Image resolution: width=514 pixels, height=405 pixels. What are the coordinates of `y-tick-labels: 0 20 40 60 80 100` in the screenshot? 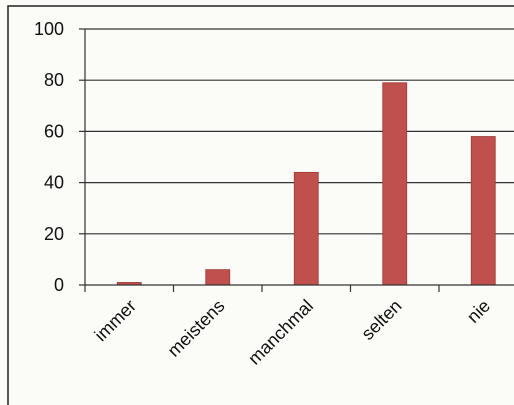 It's located at (49, 157).